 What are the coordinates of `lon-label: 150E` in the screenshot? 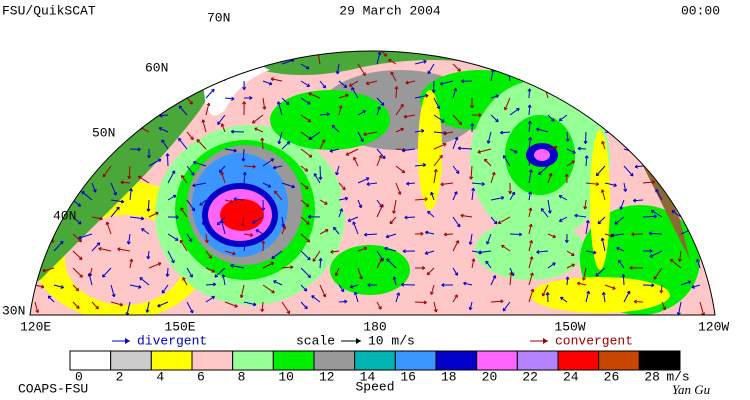 It's located at (179, 326).